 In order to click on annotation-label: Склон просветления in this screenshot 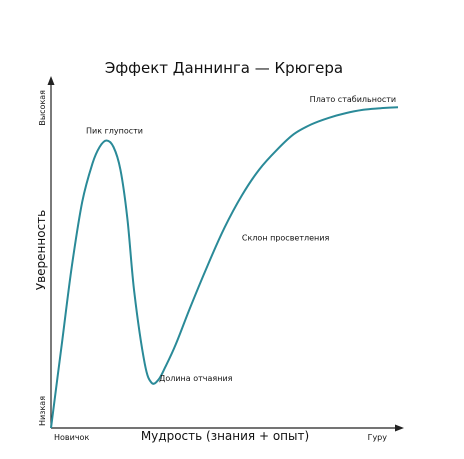, I will do `click(286, 238)`.